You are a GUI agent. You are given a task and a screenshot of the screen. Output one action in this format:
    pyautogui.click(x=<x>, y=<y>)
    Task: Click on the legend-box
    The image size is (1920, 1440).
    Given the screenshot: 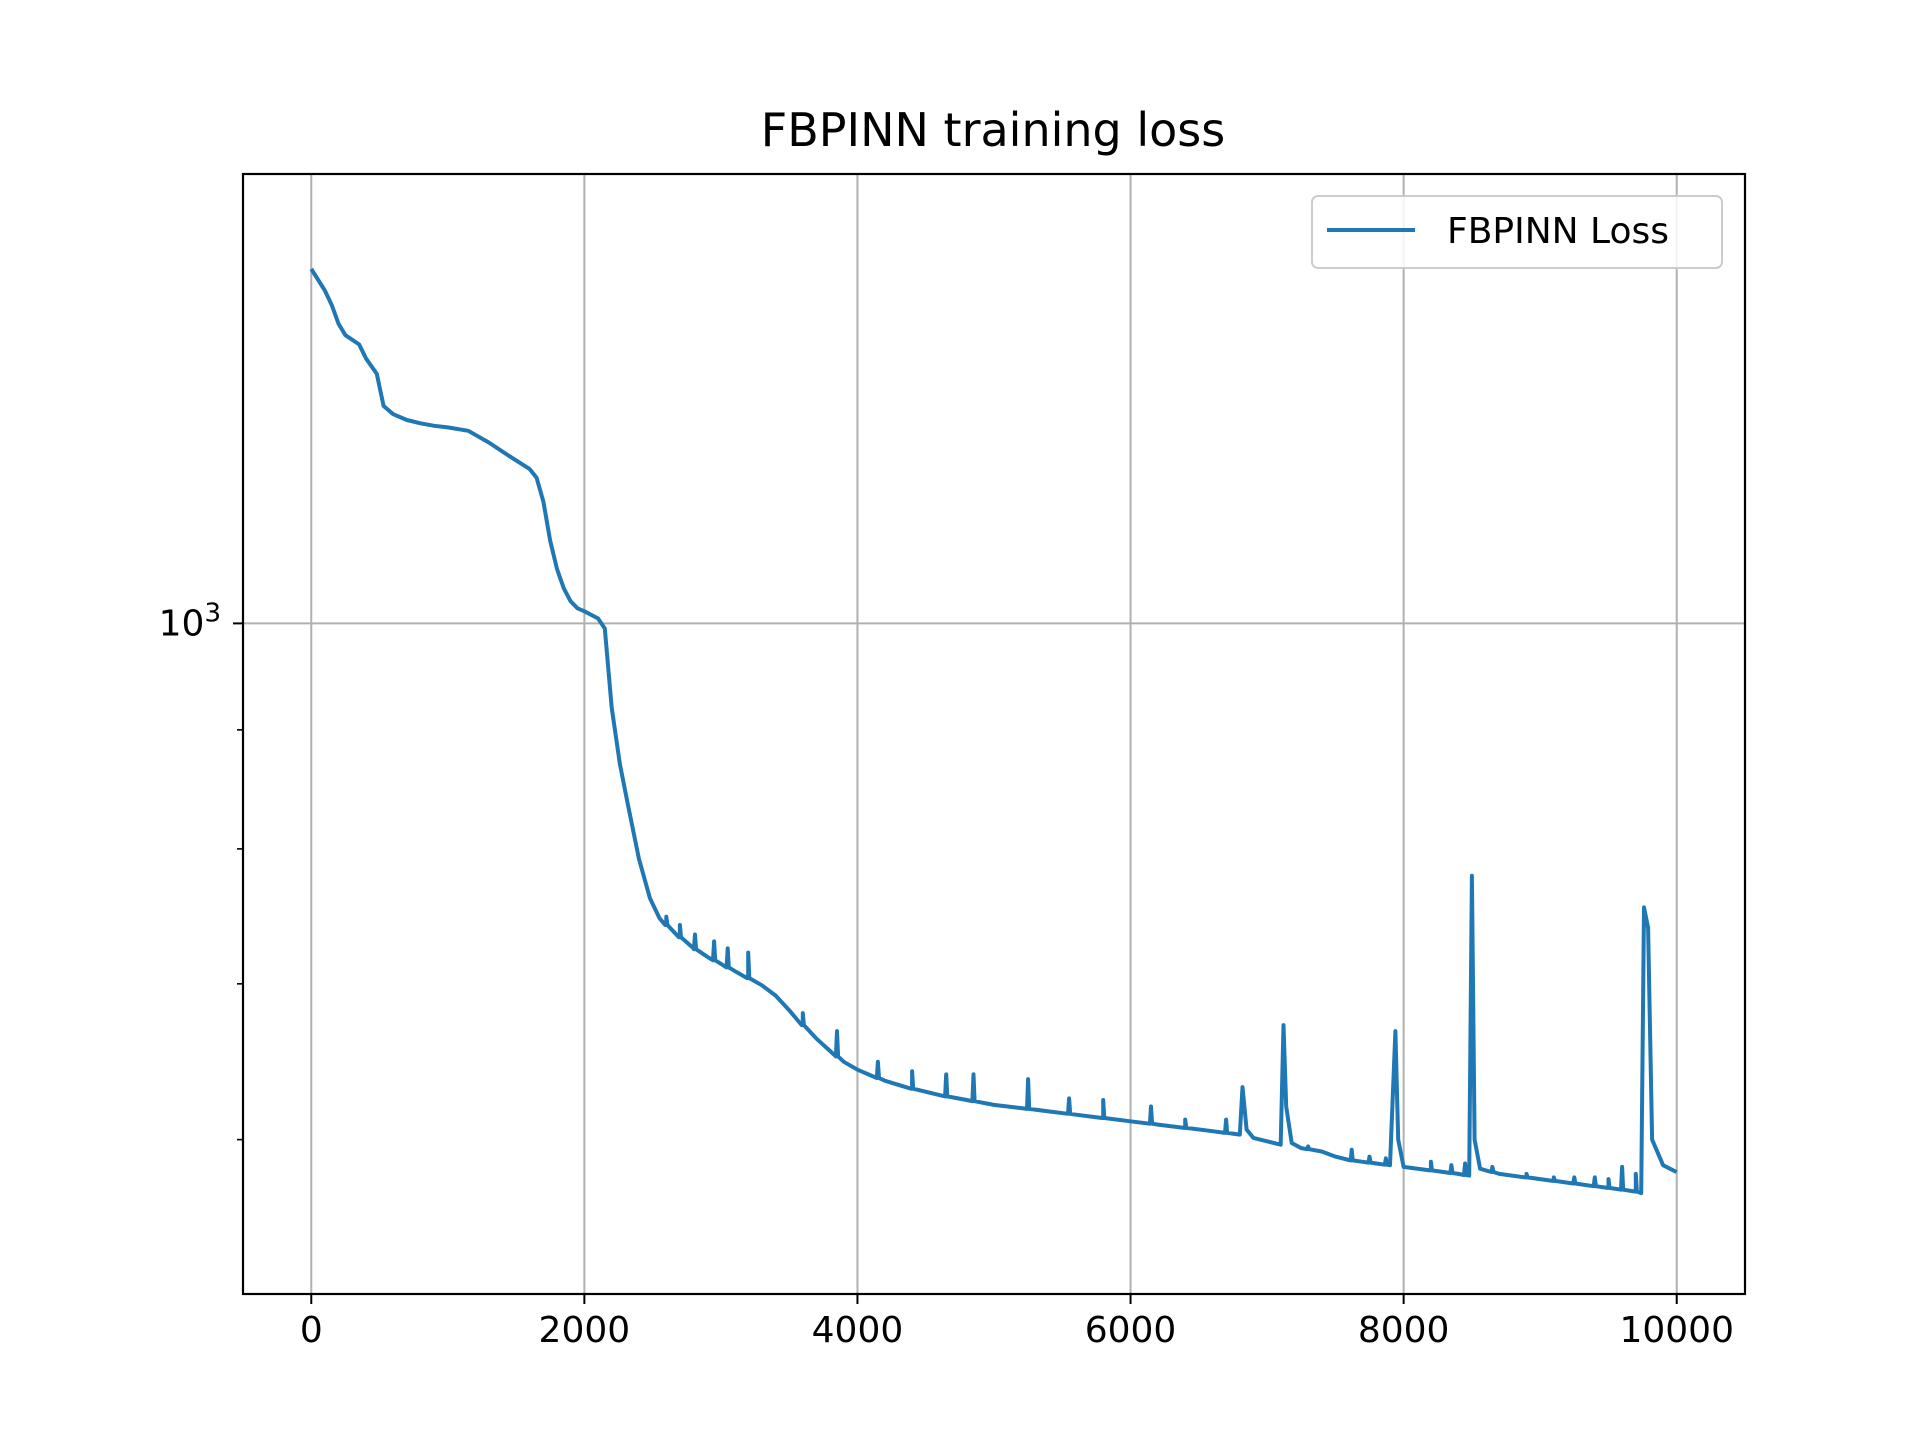 What is the action you would take?
    pyautogui.click(x=1517, y=232)
    